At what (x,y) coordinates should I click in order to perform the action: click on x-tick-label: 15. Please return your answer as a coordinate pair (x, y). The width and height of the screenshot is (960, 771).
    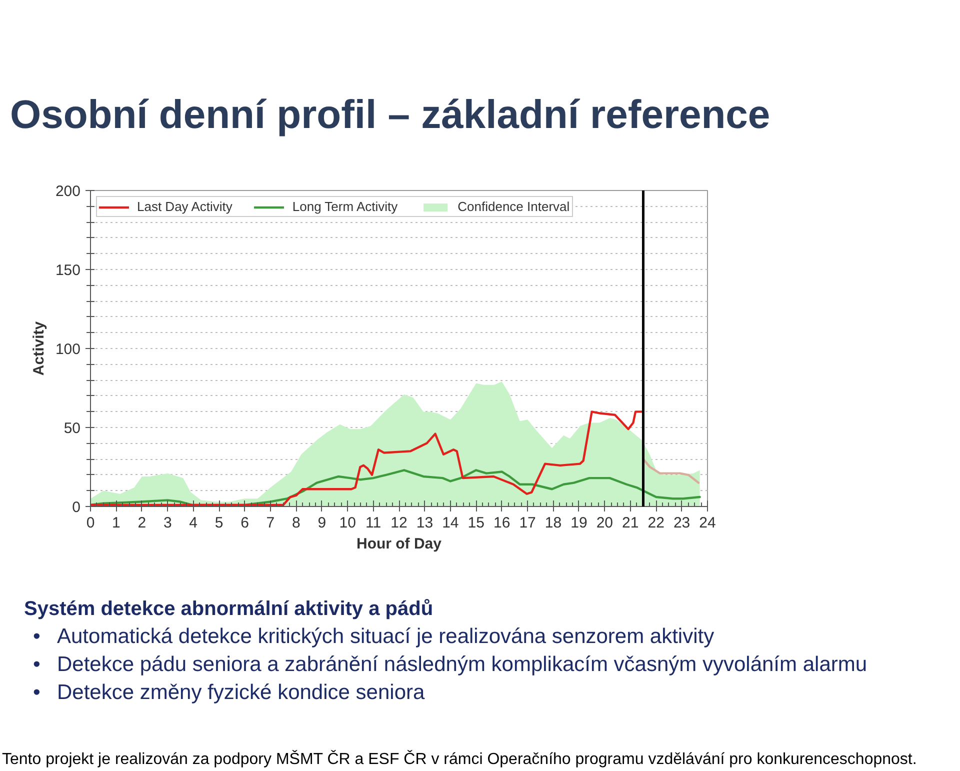
    Looking at the image, I should click on (476, 523).